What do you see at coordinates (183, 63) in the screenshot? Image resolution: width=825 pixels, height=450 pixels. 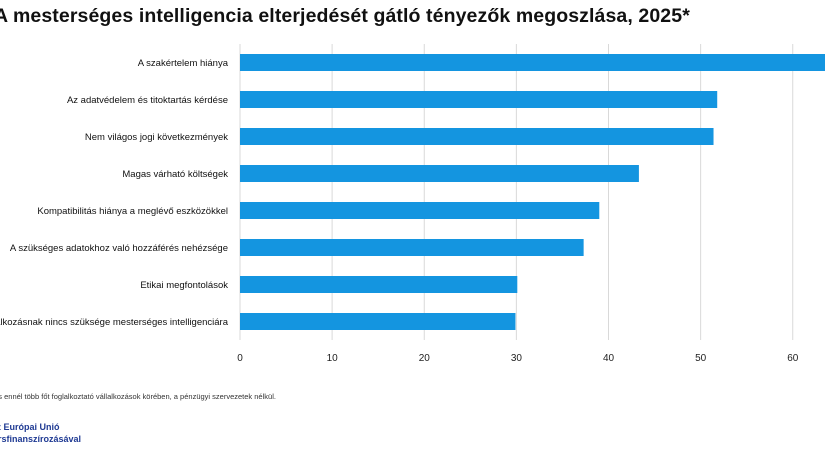 I see `category-label-0: A szakértelem hiánya` at bounding box center [183, 63].